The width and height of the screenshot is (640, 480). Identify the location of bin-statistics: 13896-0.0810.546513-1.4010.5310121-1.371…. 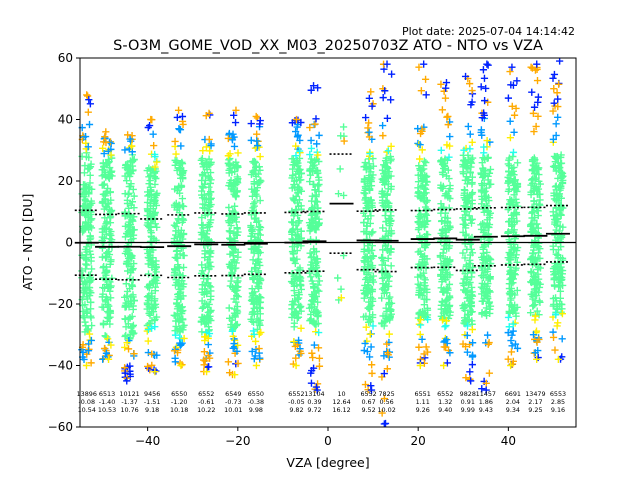
(322, 402).